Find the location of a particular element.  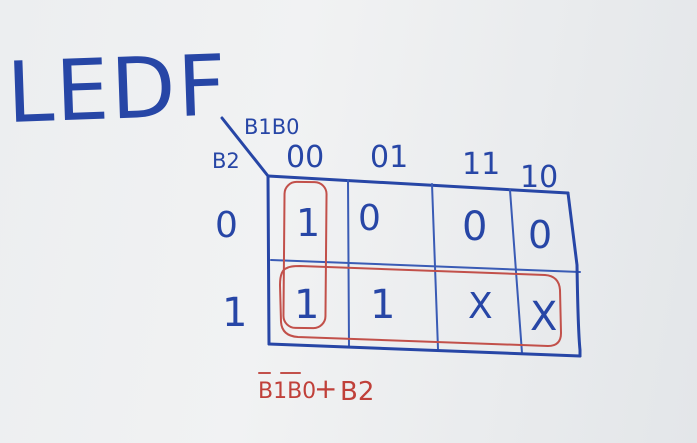

vertical-group-loop is located at coordinates (305, 255).